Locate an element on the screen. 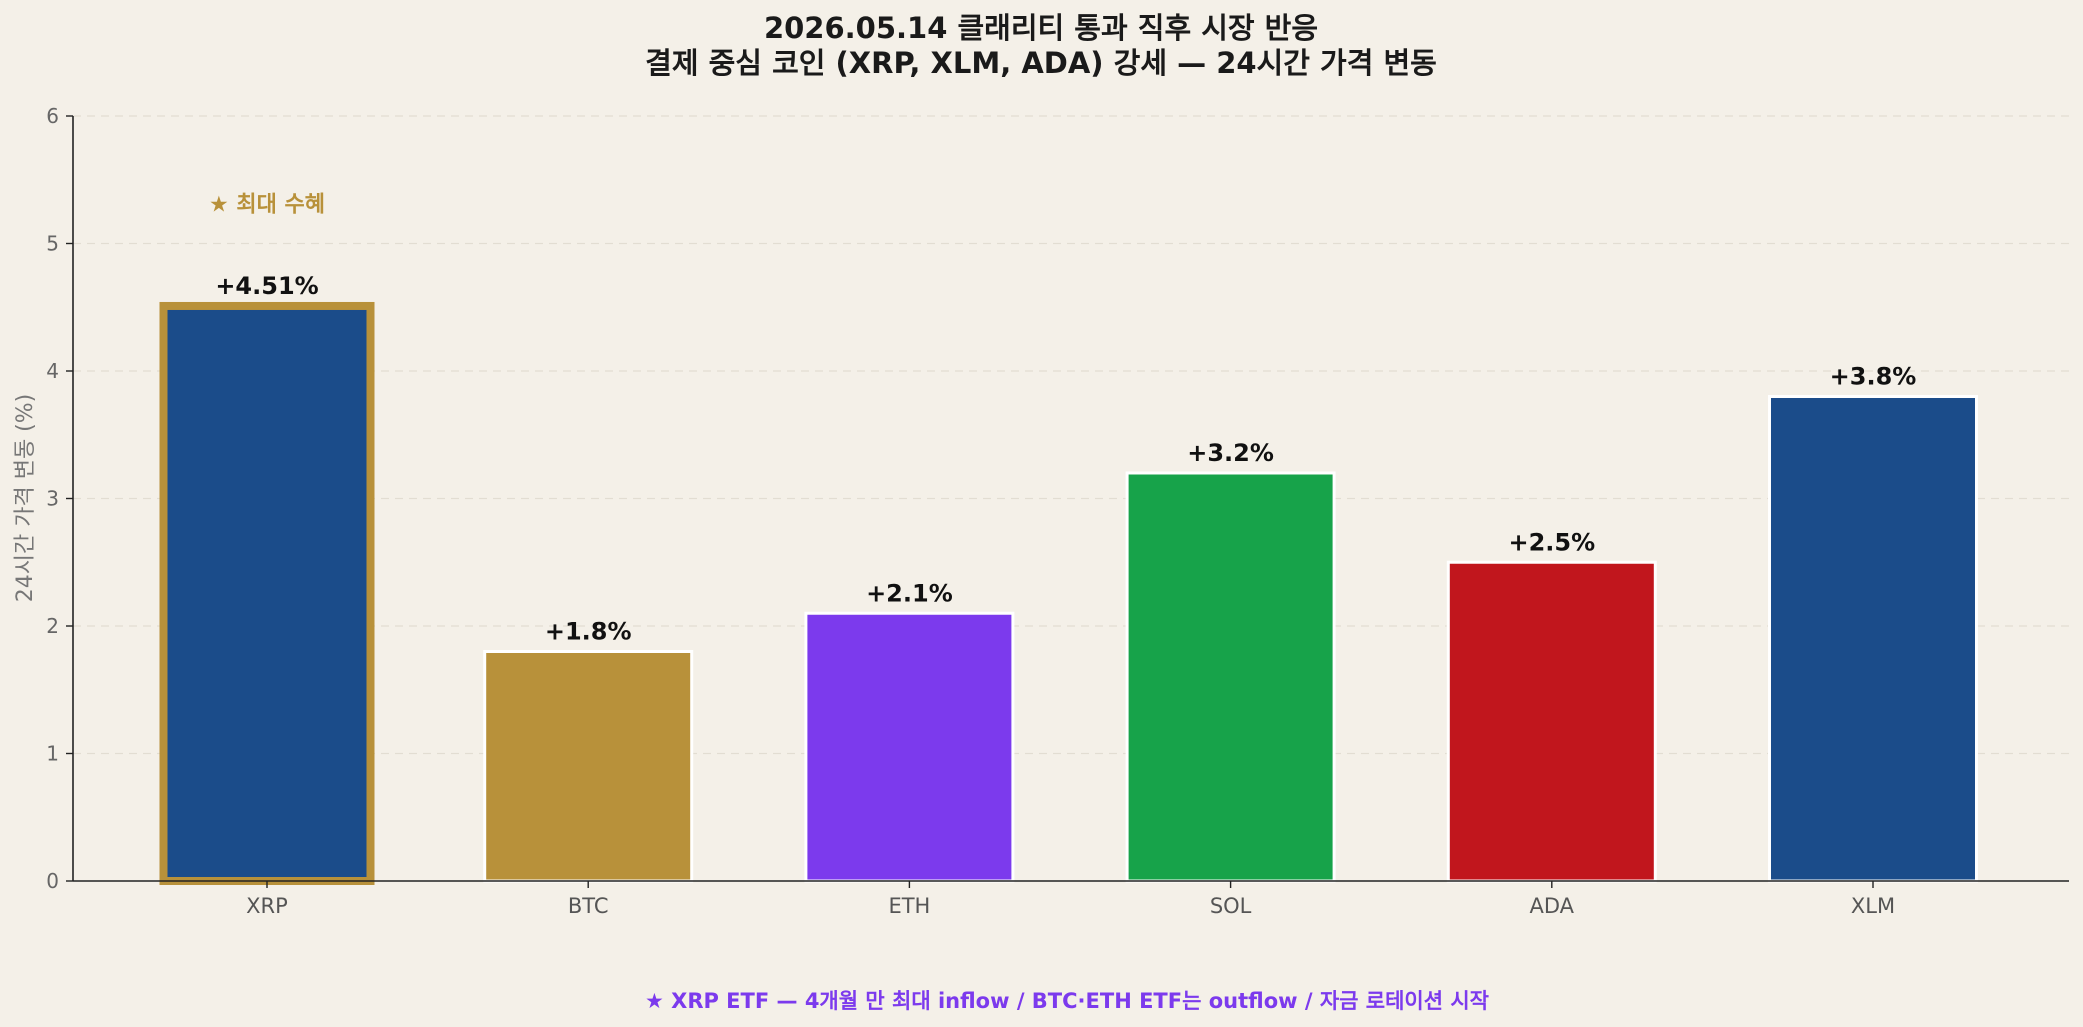  chart-subtitle: 결제 중심 코인 (XRP, XLM, ADA) 강세 — 24시간 가격 변동 is located at coordinates (1041, 63).